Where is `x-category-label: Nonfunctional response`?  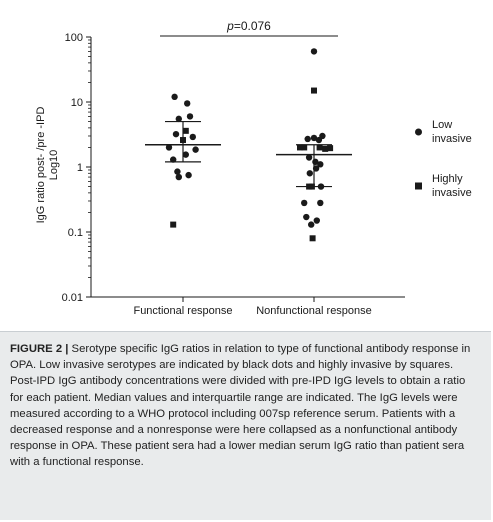
x-category-label: Nonfunctional response is located at coordinates (314, 311).